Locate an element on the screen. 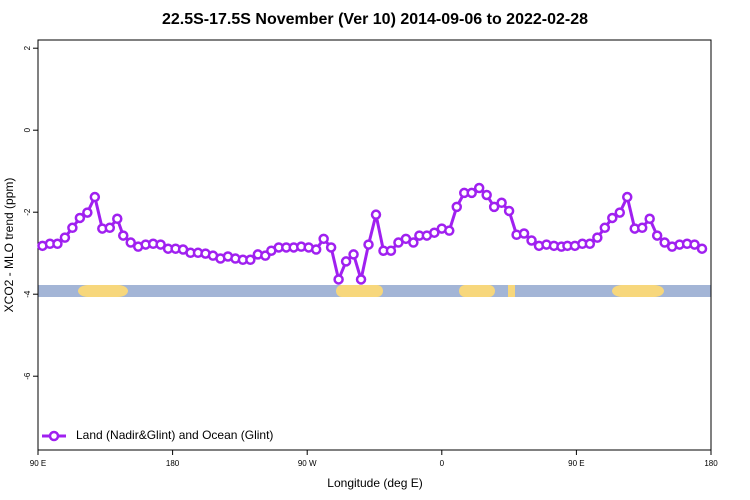  y-tick-label: 0 is located at coordinates (27, 129).